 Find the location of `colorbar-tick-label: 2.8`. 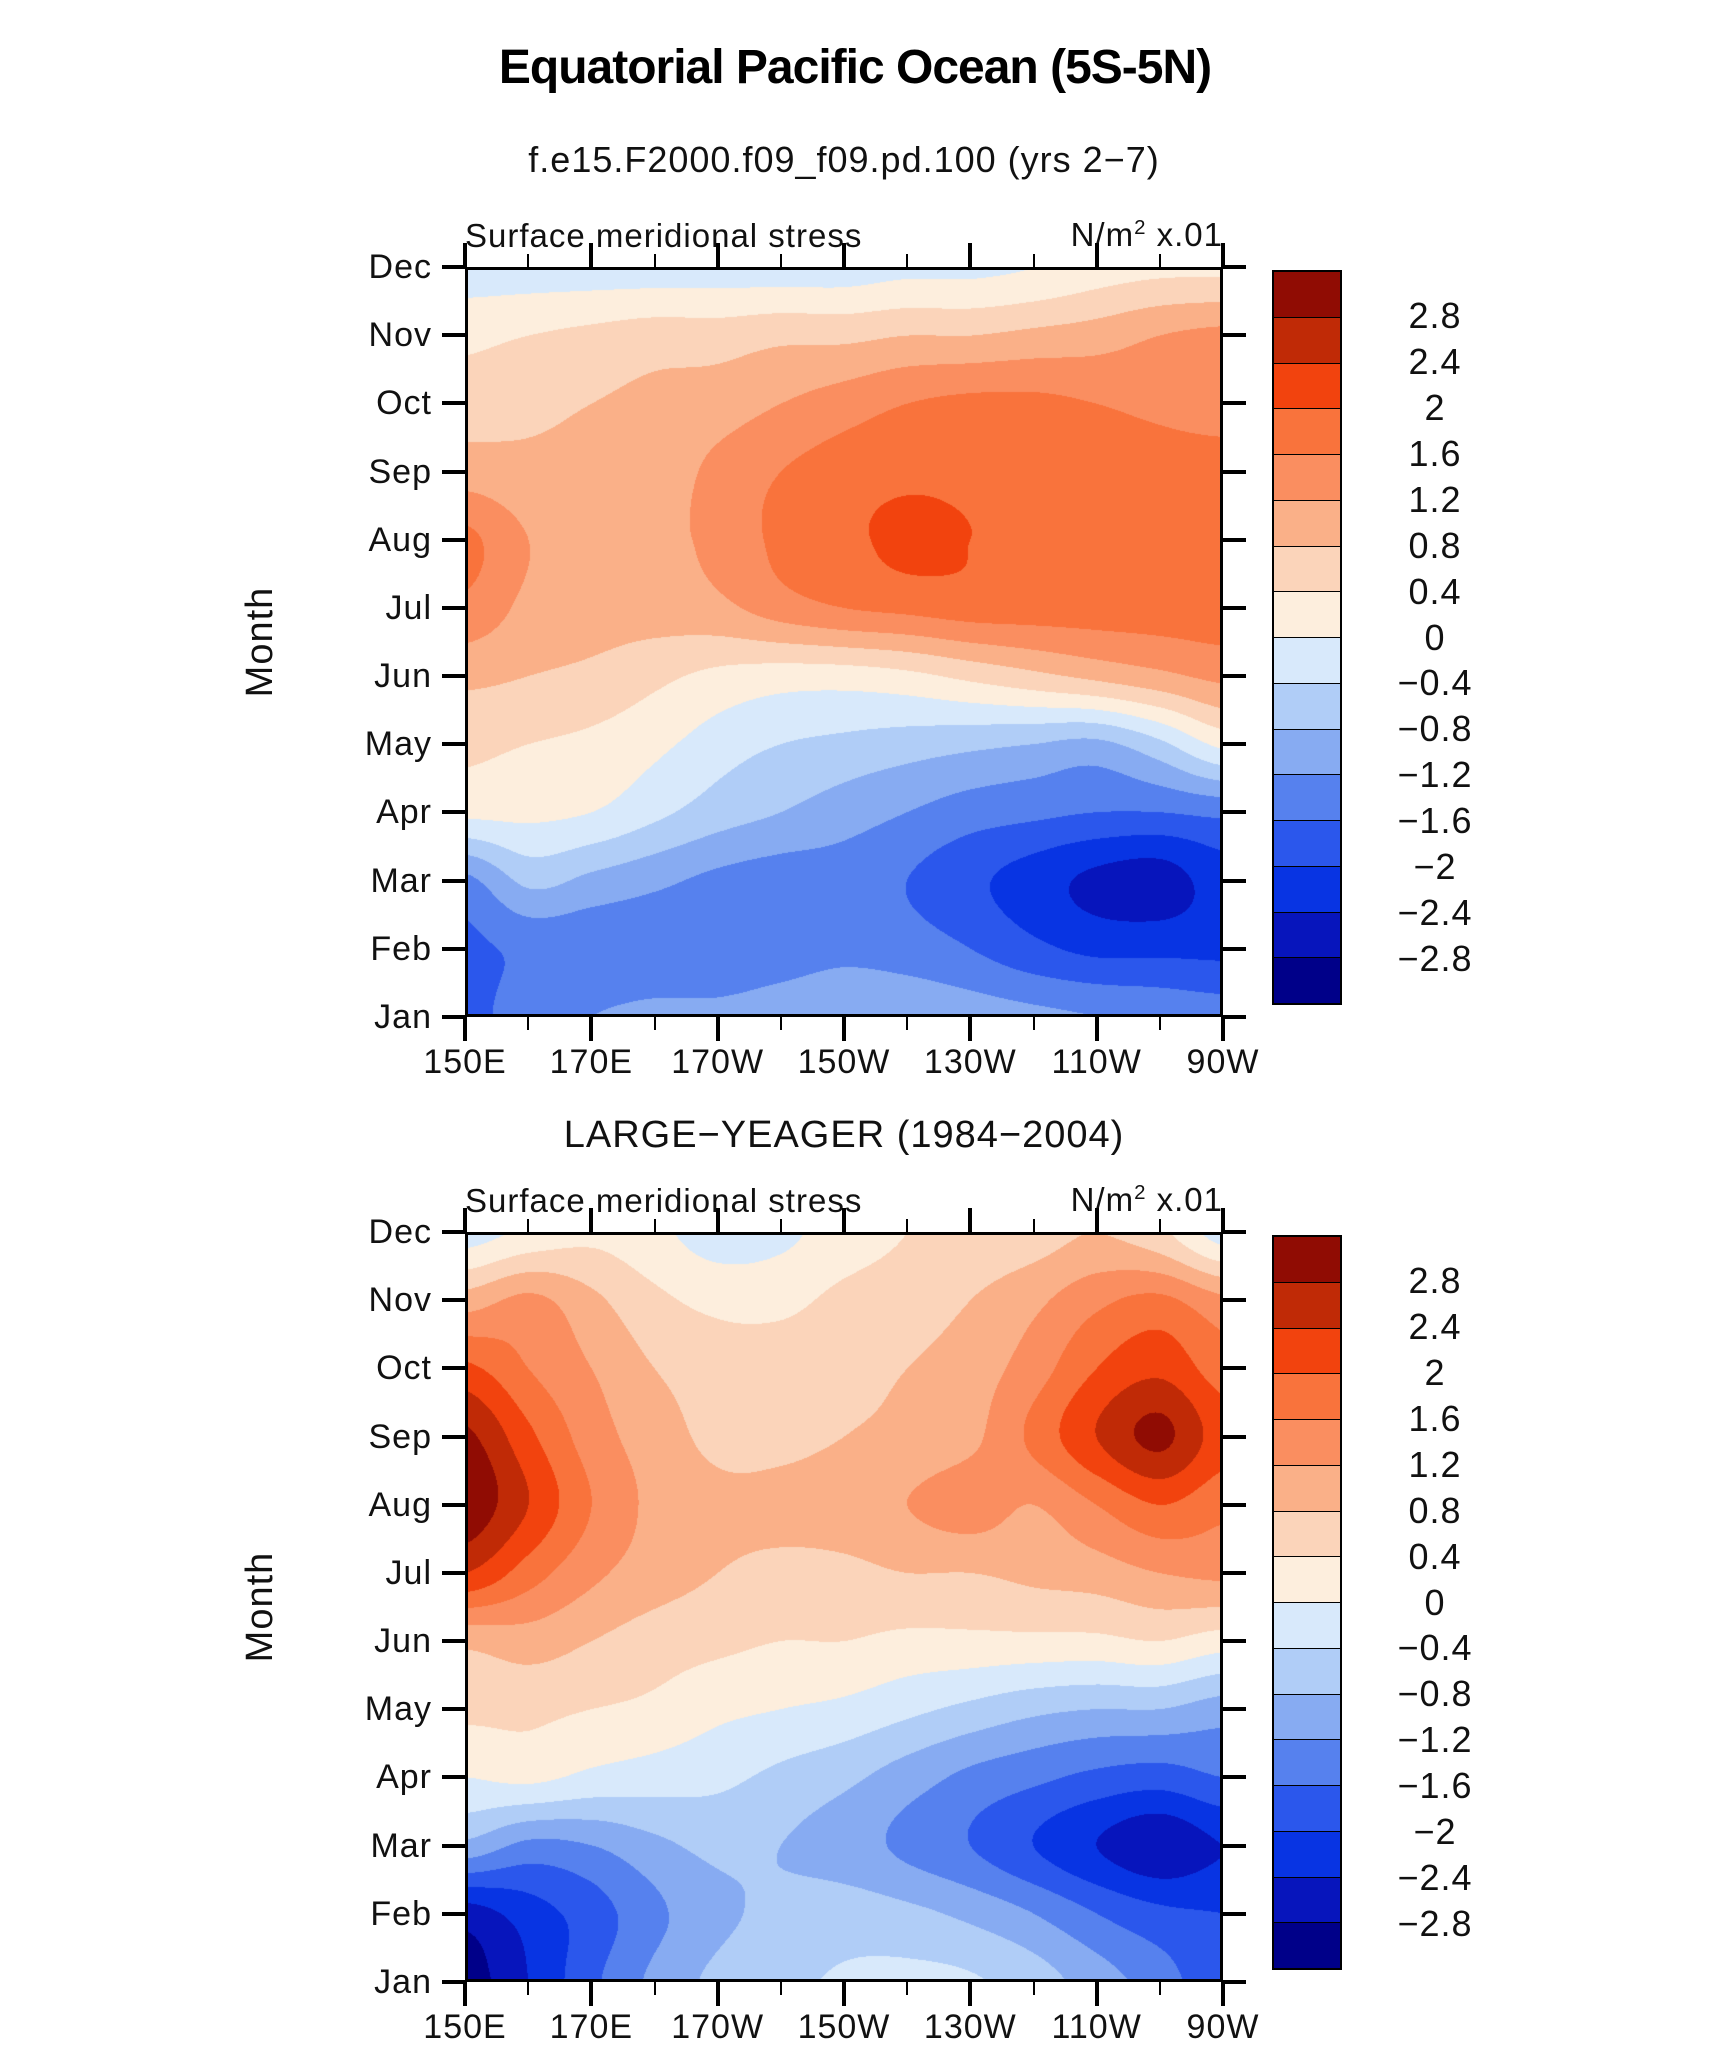

colorbar-tick-label: 2.8 is located at coordinates (1435, 1280).